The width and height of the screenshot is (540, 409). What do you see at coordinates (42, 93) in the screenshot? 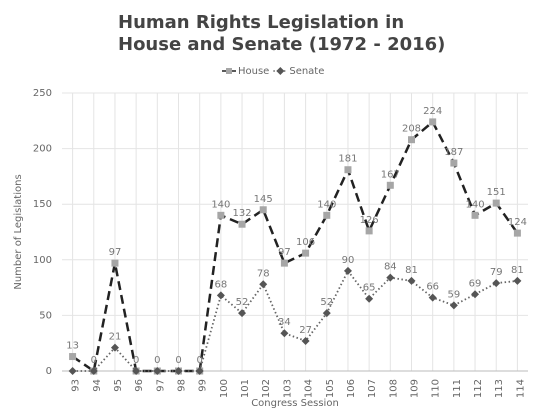
I see `y-tick-label: 250` at bounding box center [42, 93].